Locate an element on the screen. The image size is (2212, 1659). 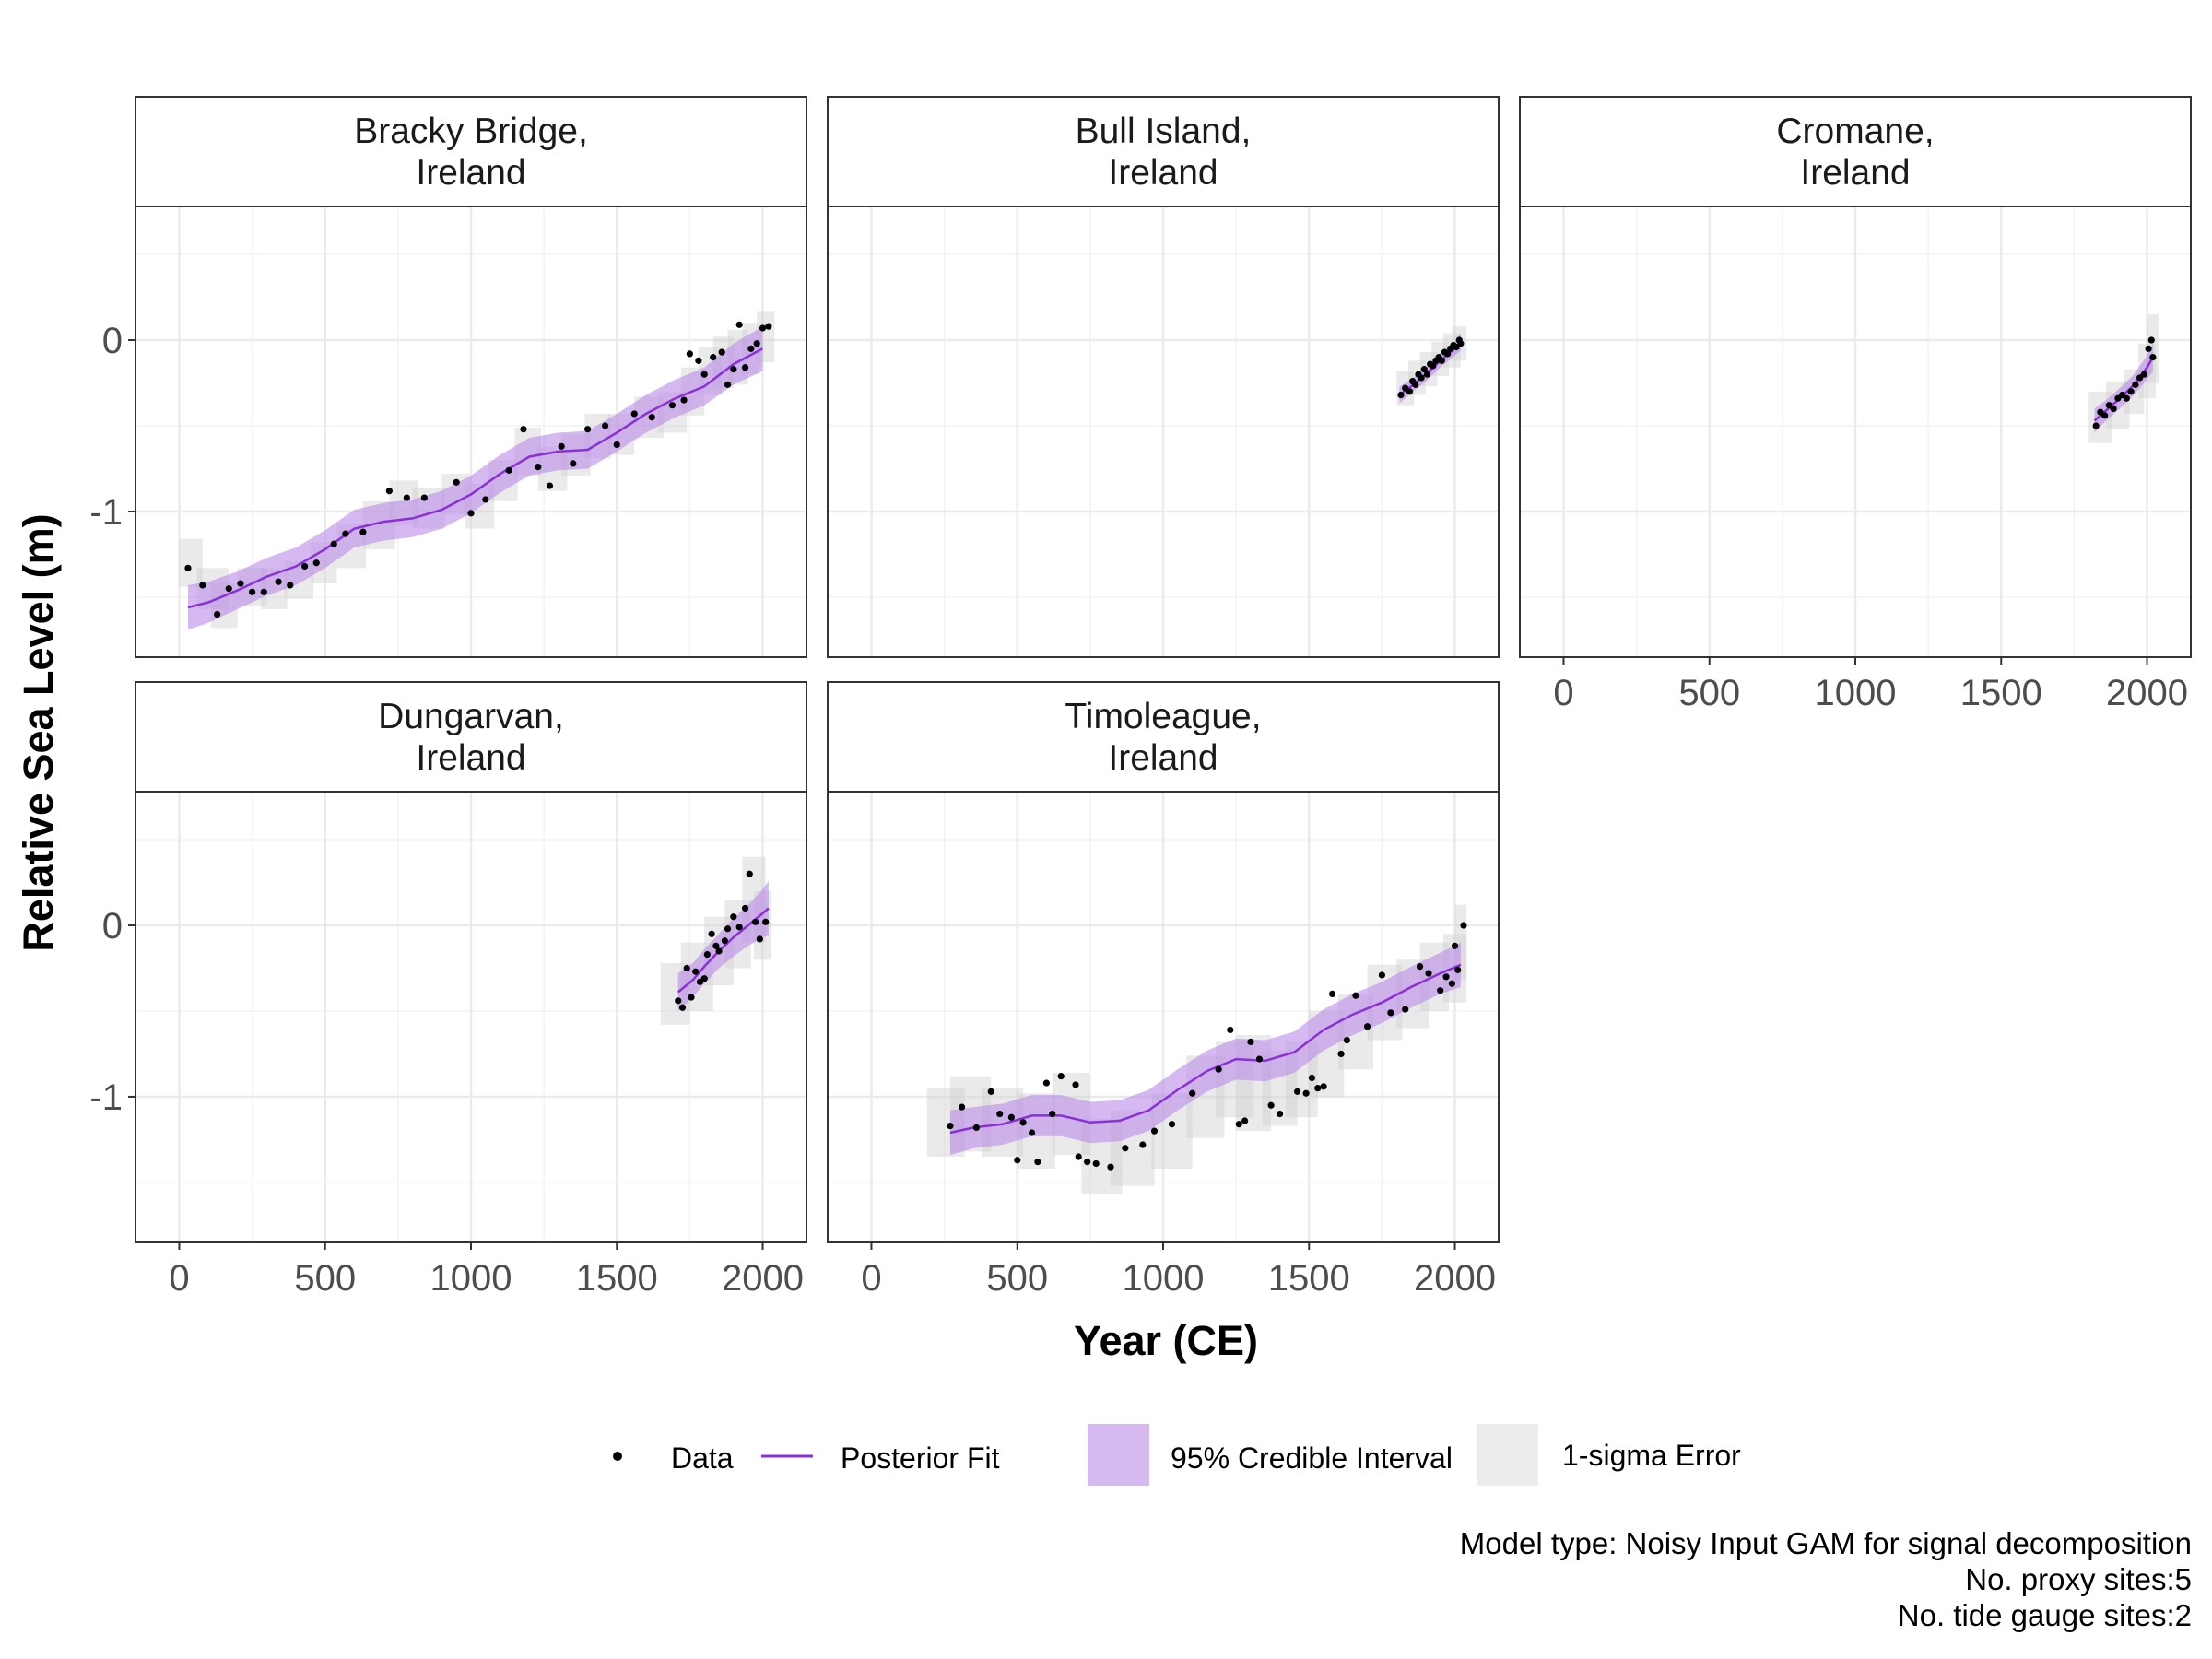
panel-border is located at coordinates (1163, 432).